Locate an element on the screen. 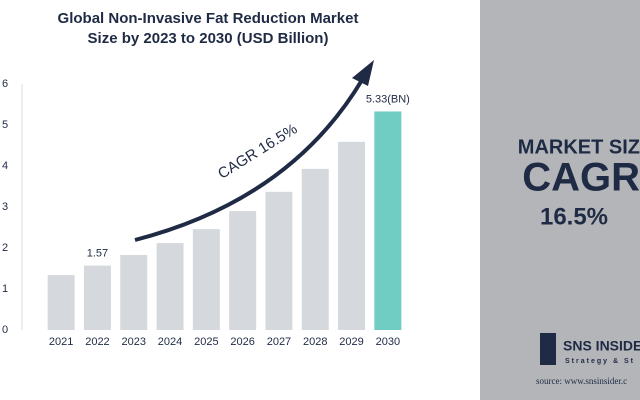 The width and height of the screenshot is (640, 400). y-tick-label: 0 is located at coordinates (5, 330).